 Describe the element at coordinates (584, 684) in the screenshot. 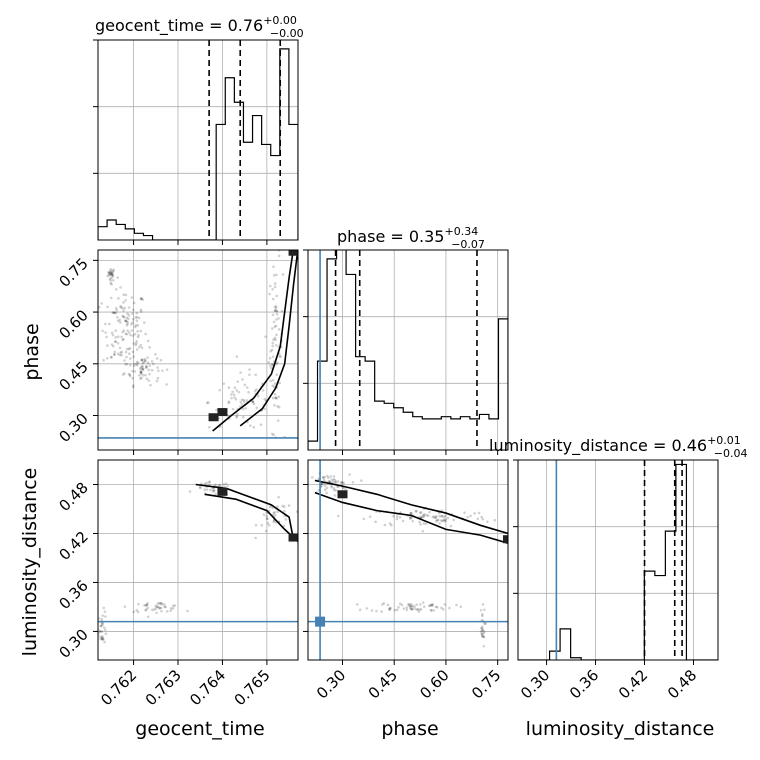

I see `xtick-label-hist-luminosity_distance-1: 0.36` at that location.